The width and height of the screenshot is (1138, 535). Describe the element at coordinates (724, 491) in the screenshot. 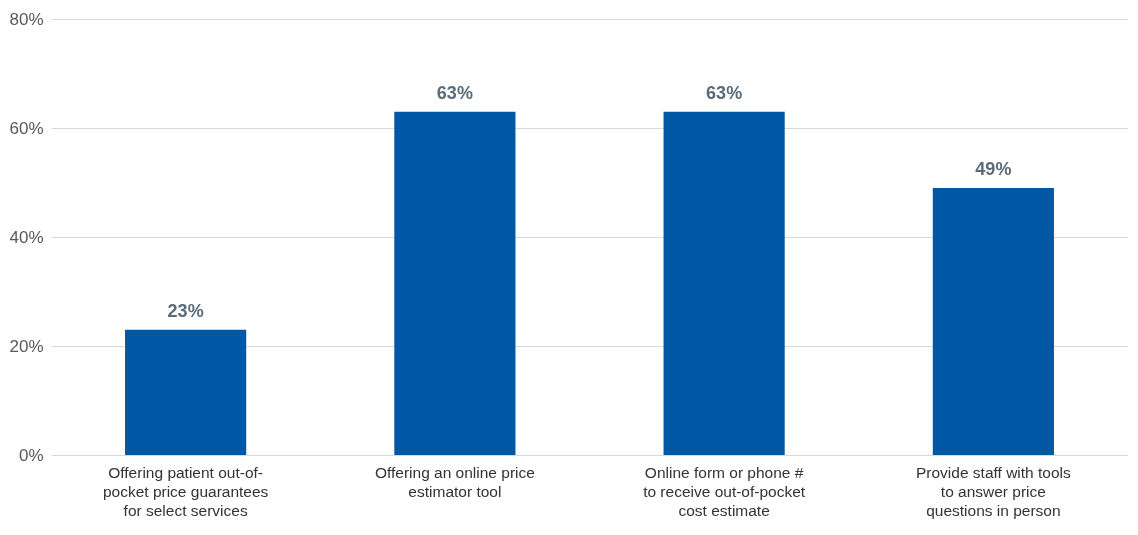

I see `x-tick-label: Online form or phone # to receive out-of-pocket cost estimate` at that location.